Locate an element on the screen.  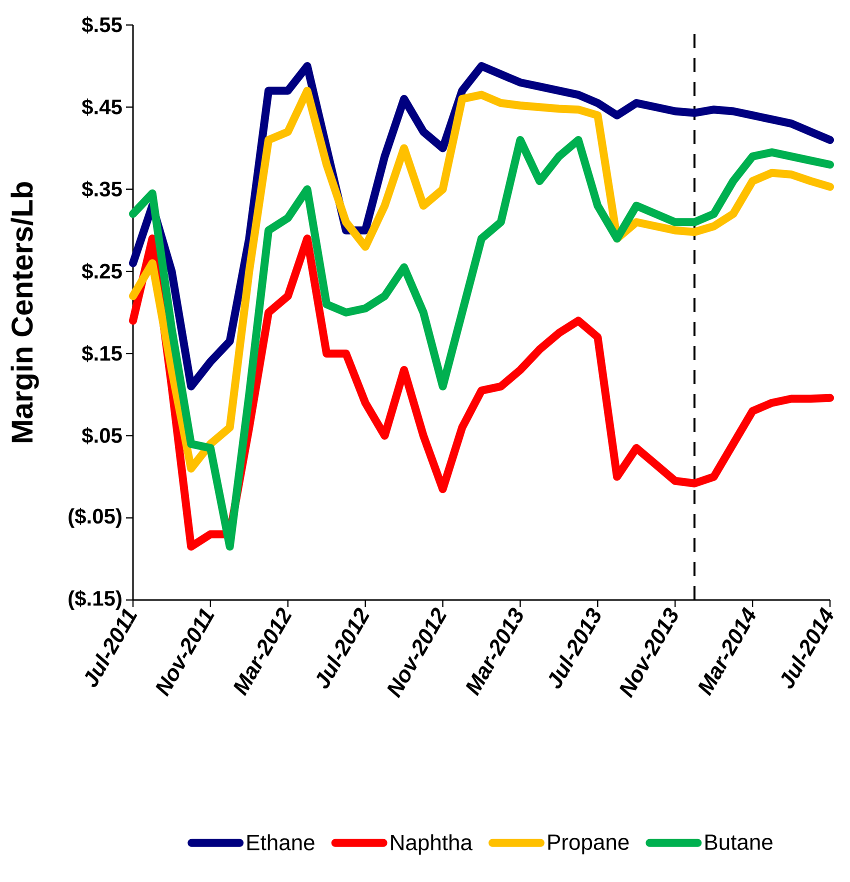
legend-label: Ethane is located at coordinates (280, 842).